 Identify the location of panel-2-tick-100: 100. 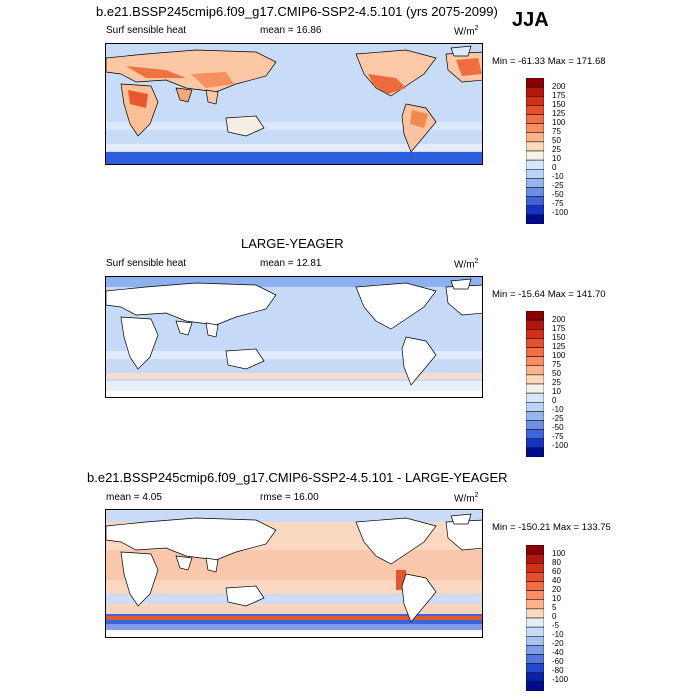
(559, 355).